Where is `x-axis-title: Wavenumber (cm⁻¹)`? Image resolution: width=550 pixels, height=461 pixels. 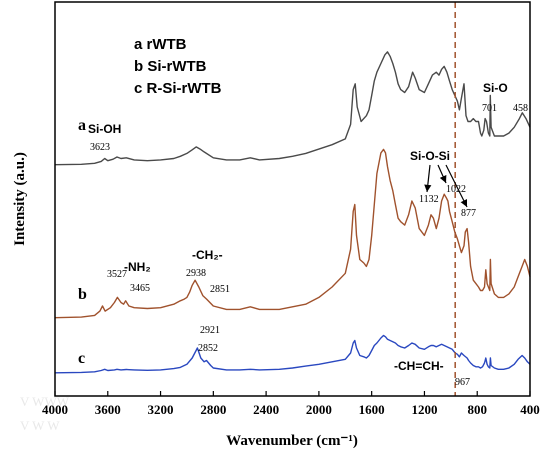
x-axis-title: Wavenumber (cm⁻¹) is located at coordinates (292, 441).